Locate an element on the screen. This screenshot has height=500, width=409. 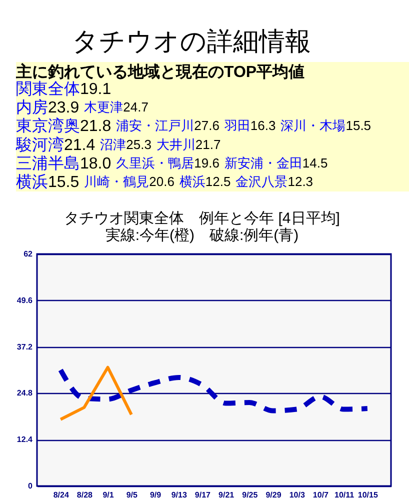
x-tick-label: 9/25 is located at coordinates (250, 495).